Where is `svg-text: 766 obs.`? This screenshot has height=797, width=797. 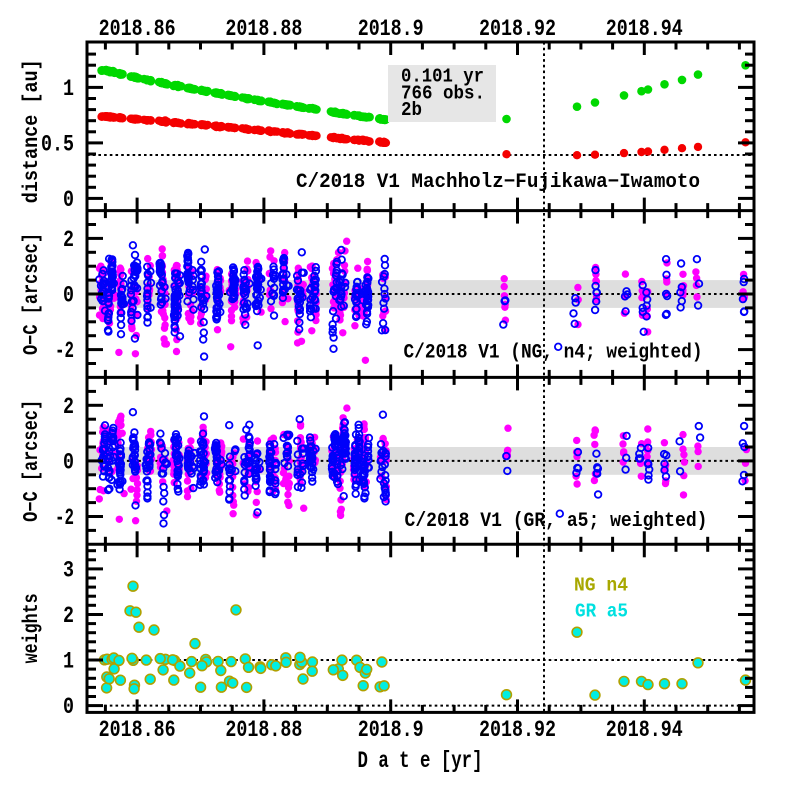
svg-text: 766 obs. is located at coordinates (443, 94).